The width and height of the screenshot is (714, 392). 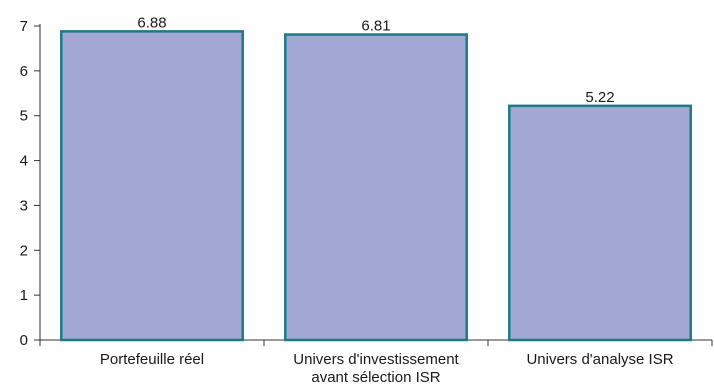 I want to click on category-label: Portefeuille réel, so click(x=152, y=359).